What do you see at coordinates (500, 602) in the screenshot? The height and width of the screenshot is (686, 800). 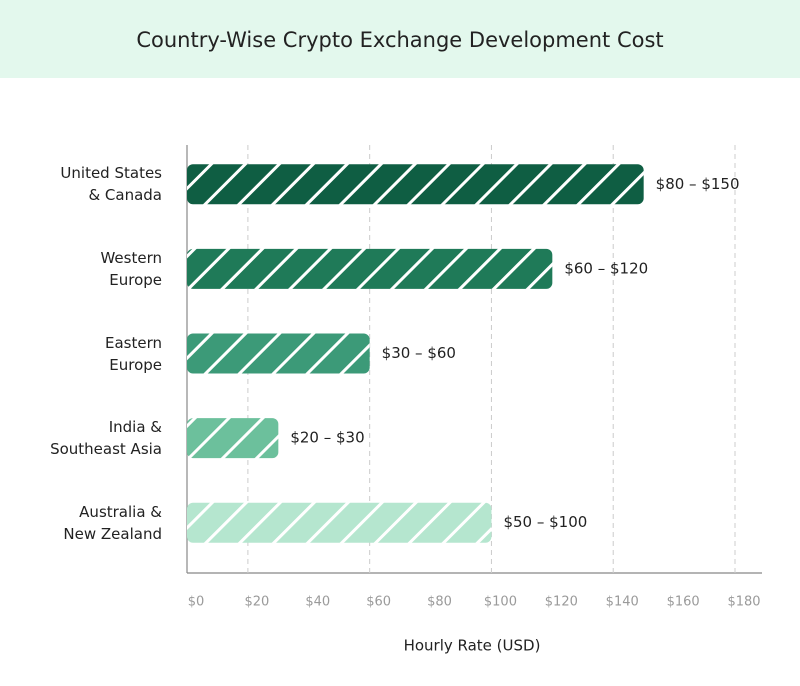 I see `x-tick-label: $100` at bounding box center [500, 602].